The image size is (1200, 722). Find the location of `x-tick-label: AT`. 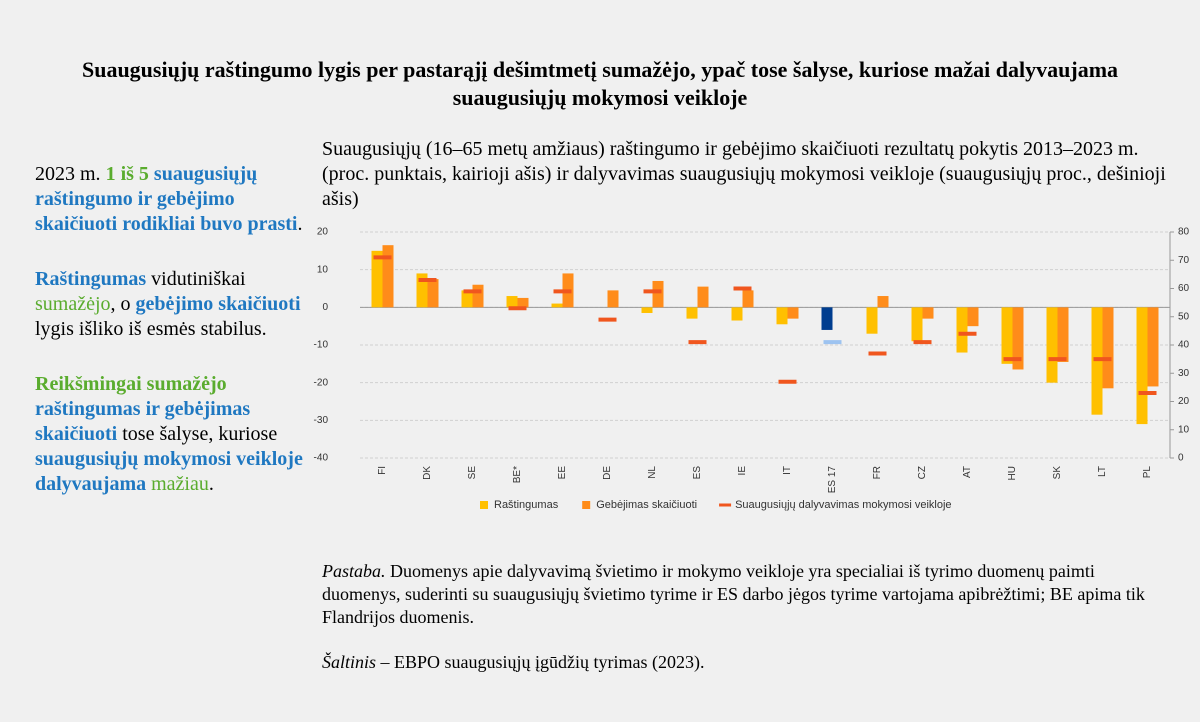

x-tick-label: AT is located at coordinates (967, 472).